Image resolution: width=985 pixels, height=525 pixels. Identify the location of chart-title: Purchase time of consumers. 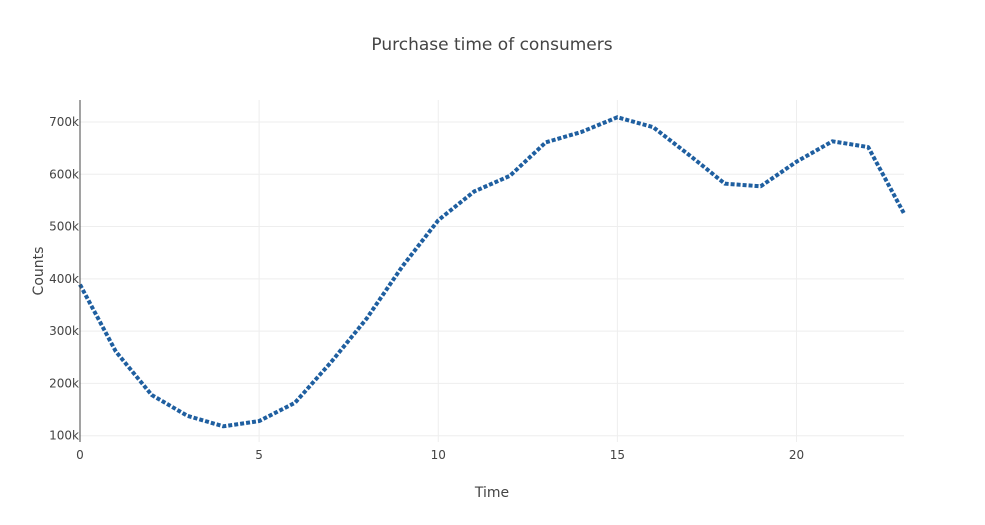
(491, 45).